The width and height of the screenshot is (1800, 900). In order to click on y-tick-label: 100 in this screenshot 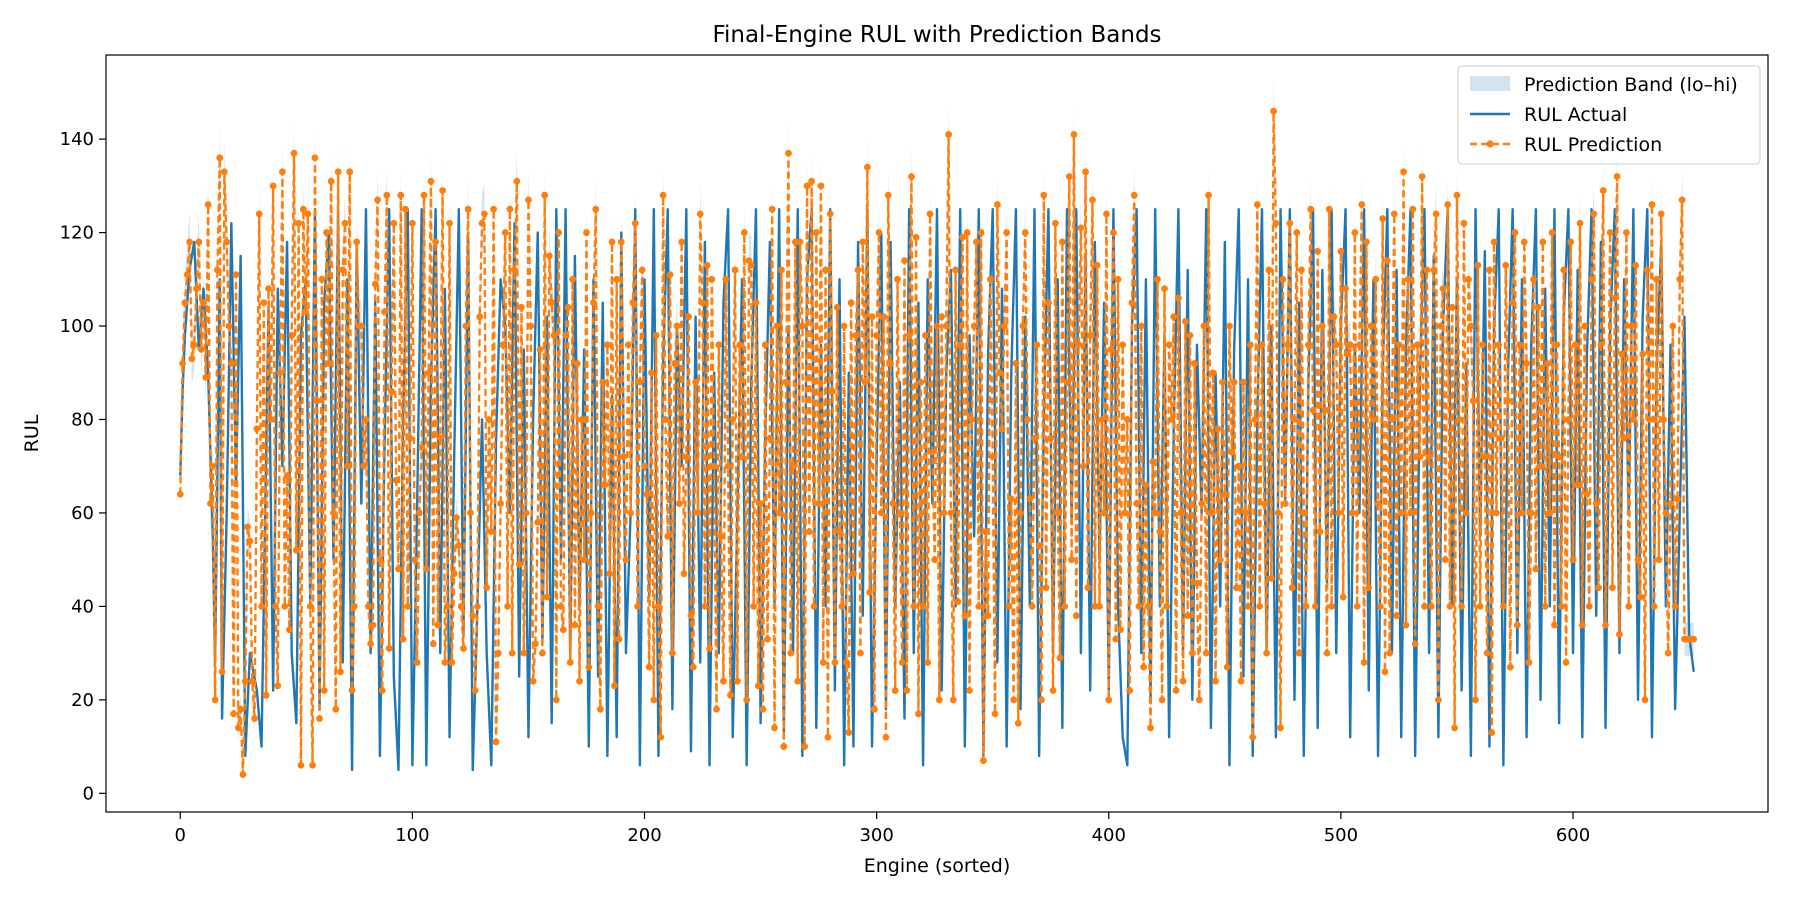, I will do `click(77, 326)`.